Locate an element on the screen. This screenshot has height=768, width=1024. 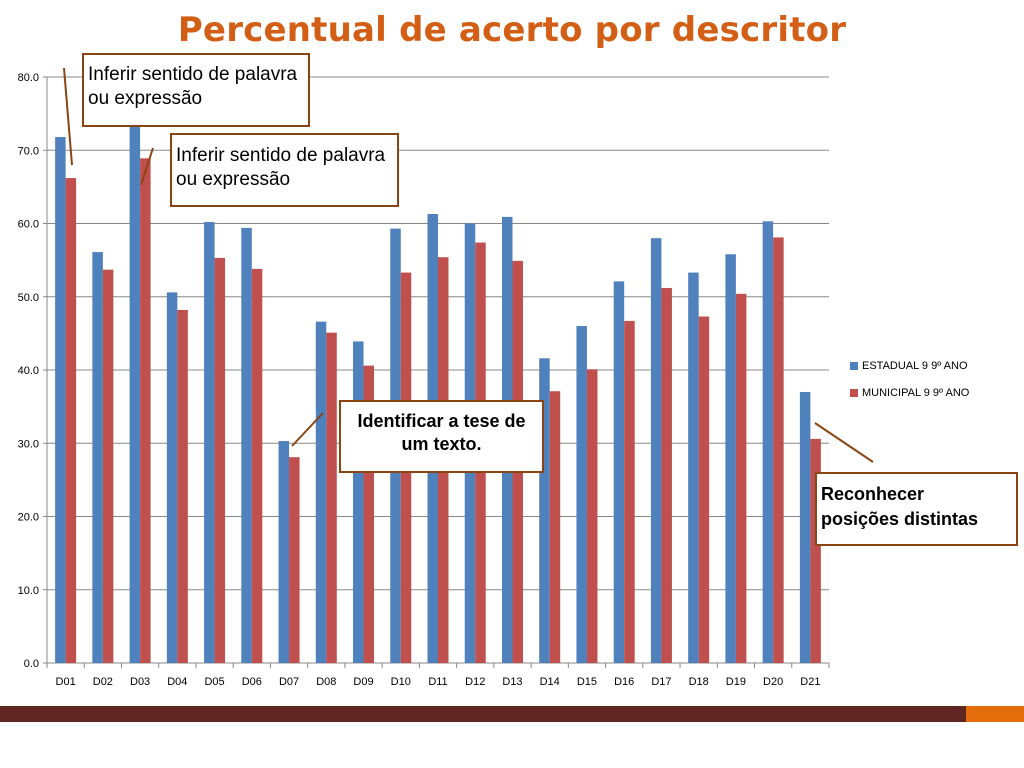
bar-municipal-d21 is located at coordinates (815, 550).